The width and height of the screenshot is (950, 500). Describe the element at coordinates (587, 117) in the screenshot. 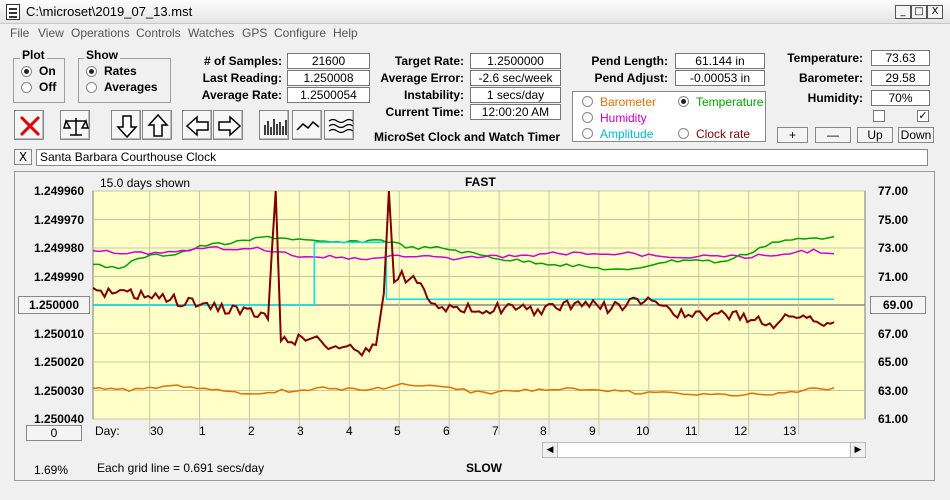

I see `humidity-radio` at that location.